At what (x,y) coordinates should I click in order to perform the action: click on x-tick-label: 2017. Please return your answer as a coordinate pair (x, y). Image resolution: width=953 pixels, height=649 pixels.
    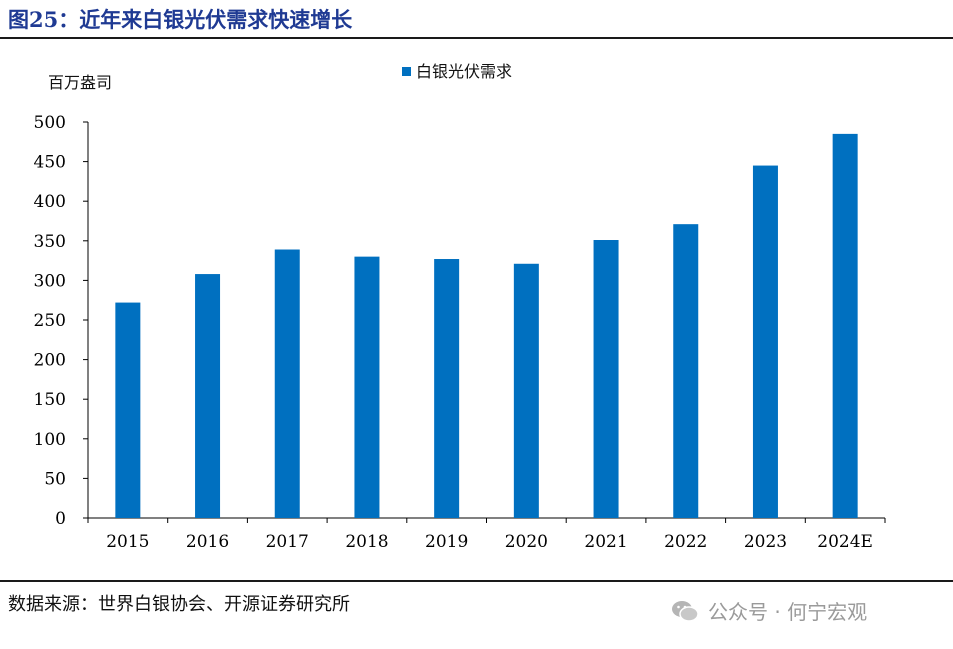
    Looking at the image, I should click on (287, 542).